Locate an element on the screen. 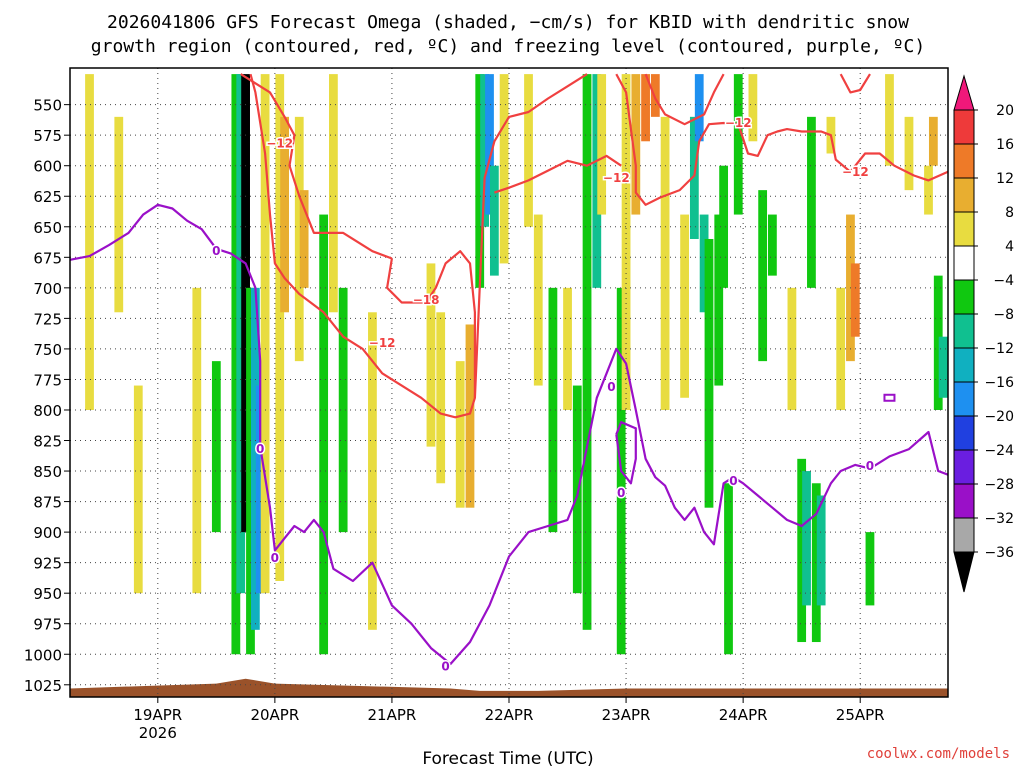  y-tick-label: 800 is located at coordinates (47, 411).